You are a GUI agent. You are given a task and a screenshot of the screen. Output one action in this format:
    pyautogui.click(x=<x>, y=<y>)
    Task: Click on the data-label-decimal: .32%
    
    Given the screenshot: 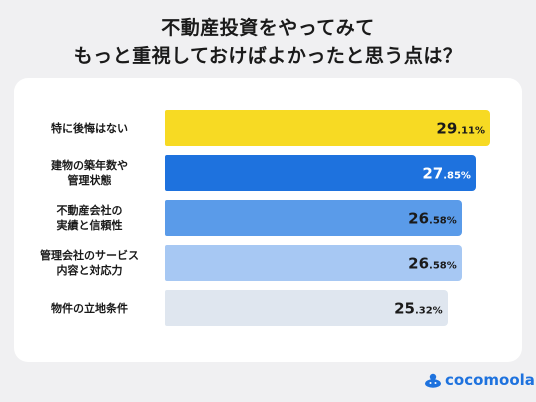 What is the action you would take?
    pyautogui.click(x=428, y=311)
    